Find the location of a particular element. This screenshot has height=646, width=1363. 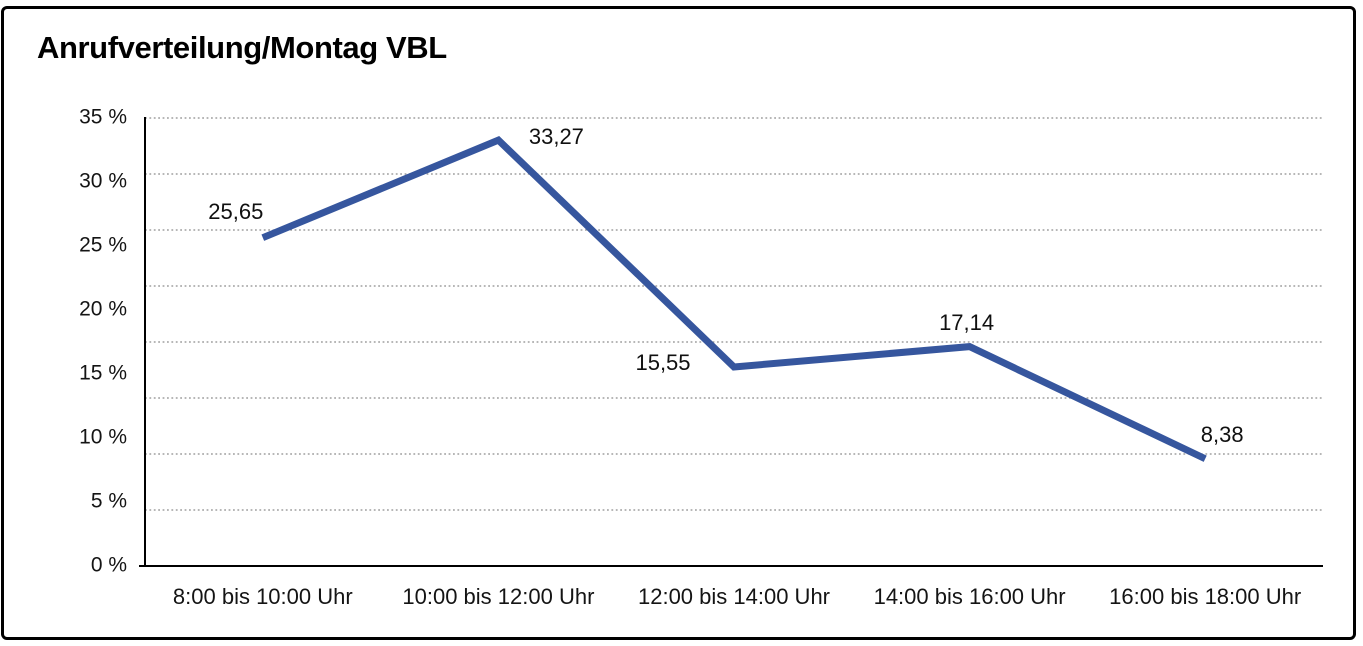

y-axis-tick-label: 15 % is located at coordinates (103, 373).